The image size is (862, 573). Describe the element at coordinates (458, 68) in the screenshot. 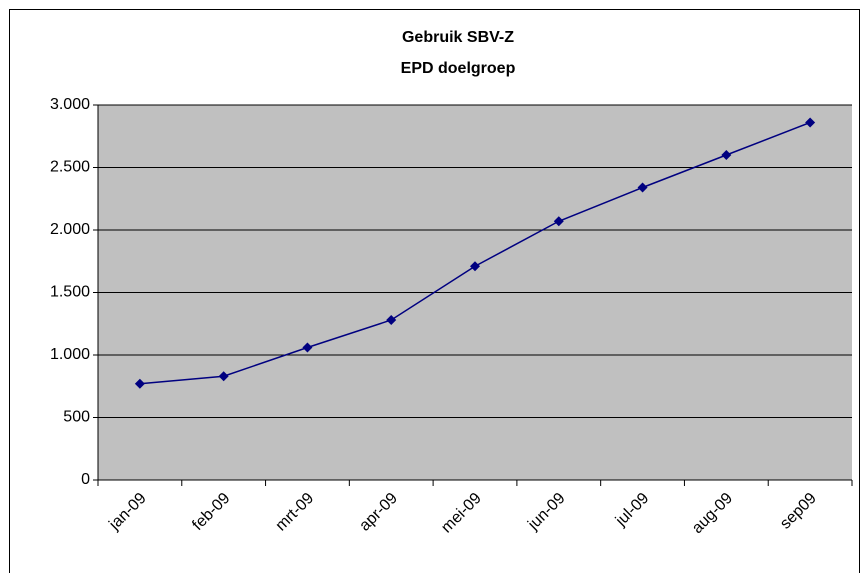

I see `chart-subtitle: EPD doelgroep` at that location.